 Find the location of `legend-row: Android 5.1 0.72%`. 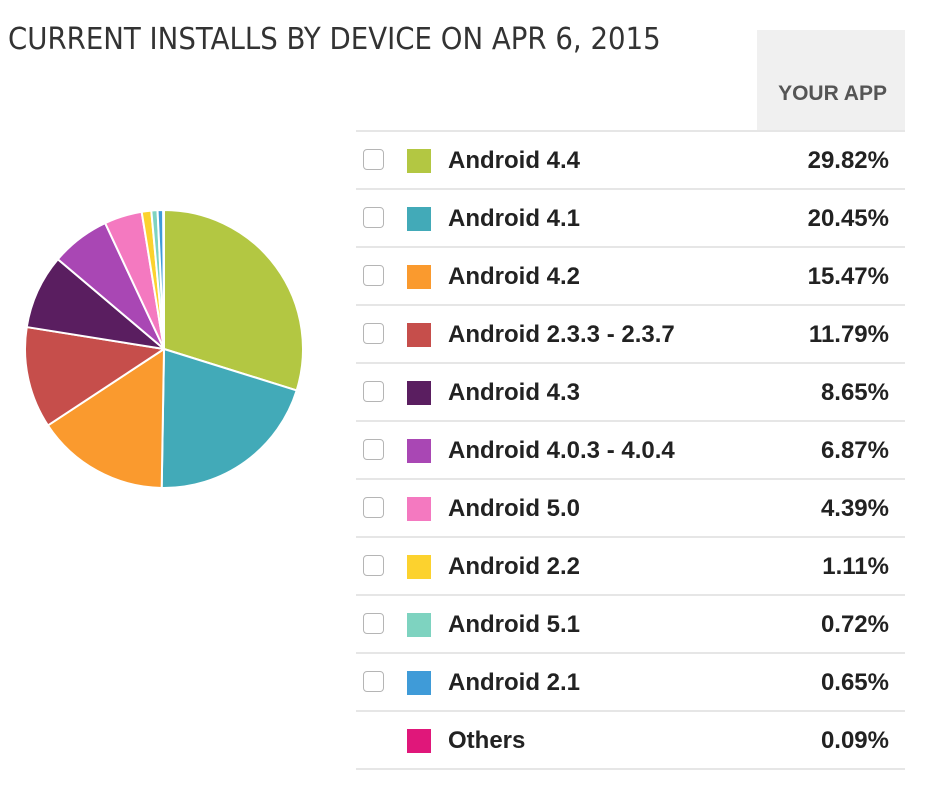

legend-row: Android 5.1 0.72% is located at coordinates (630, 625).